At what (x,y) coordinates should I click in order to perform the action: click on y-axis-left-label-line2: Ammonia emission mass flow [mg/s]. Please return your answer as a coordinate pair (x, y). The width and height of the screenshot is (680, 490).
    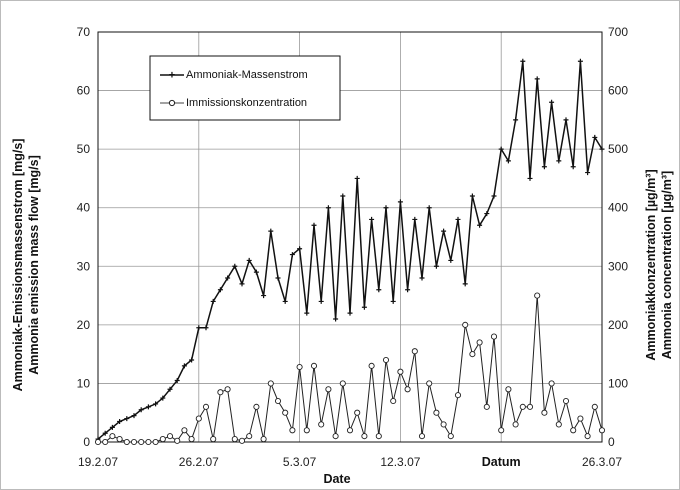
    Looking at the image, I should click on (34, 265).